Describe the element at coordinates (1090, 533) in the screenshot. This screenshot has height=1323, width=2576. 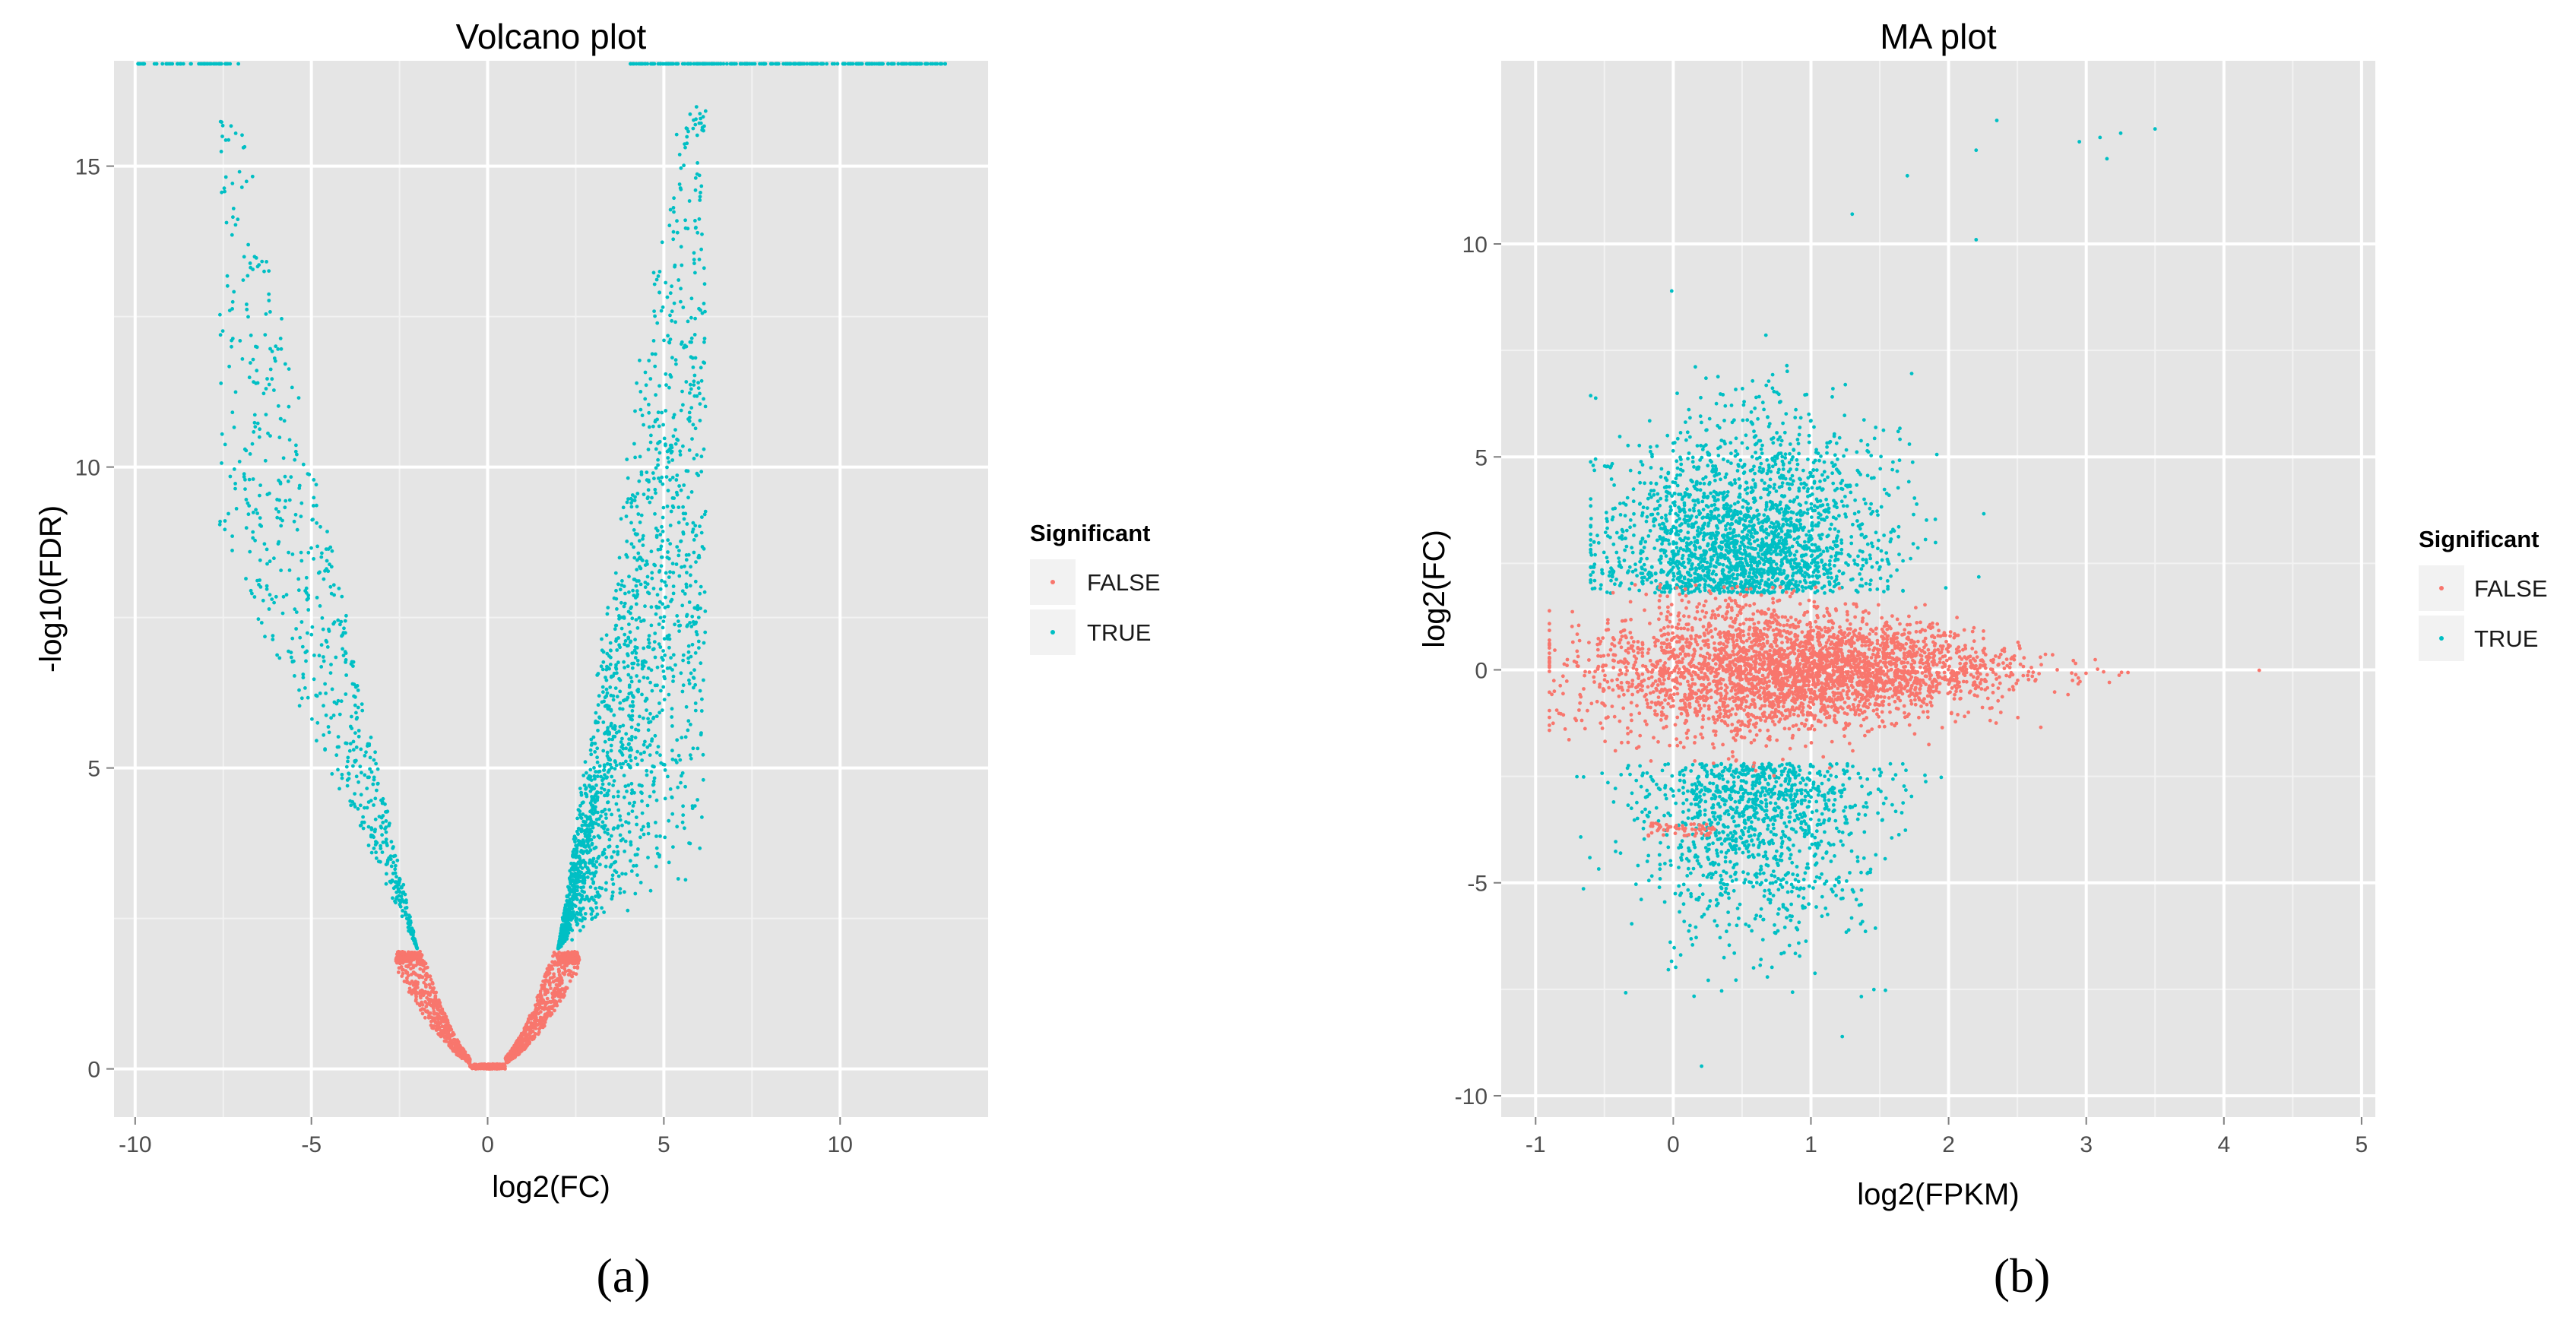
I see `volcano-legend-title: Significant` at that location.